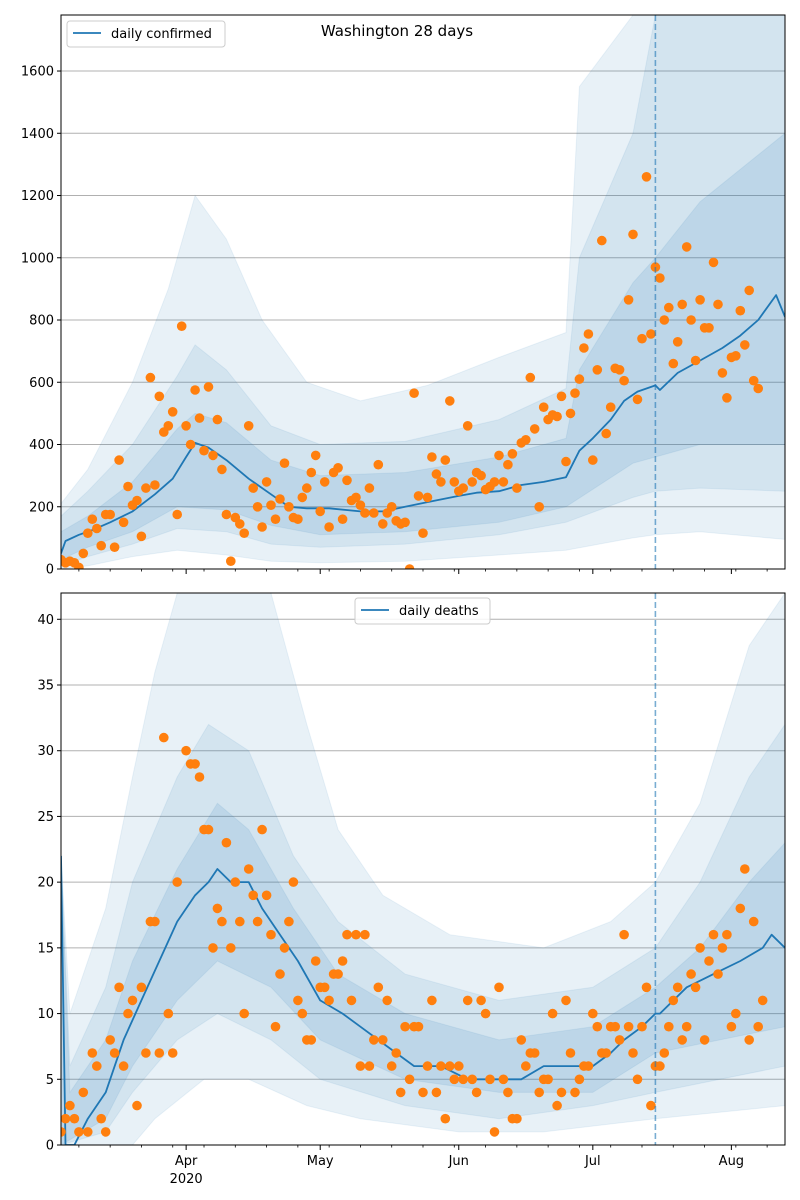 This screenshot has height=1200, width=800. What do you see at coordinates (50, 1146) in the screenshot?
I see `deaths-ytick-label: 0` at bounding box center [50, 1146].